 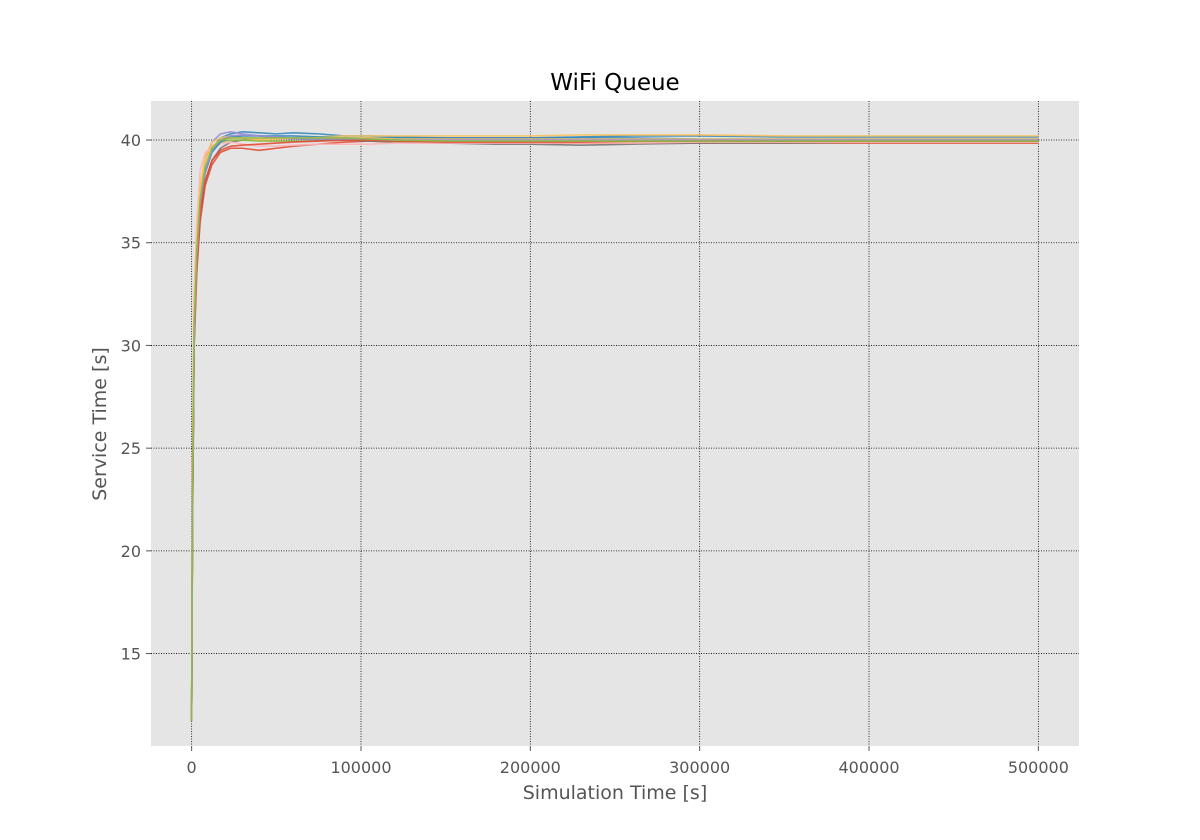 I want to click on x-tick-label: 400000, so click(x=868, y=767).